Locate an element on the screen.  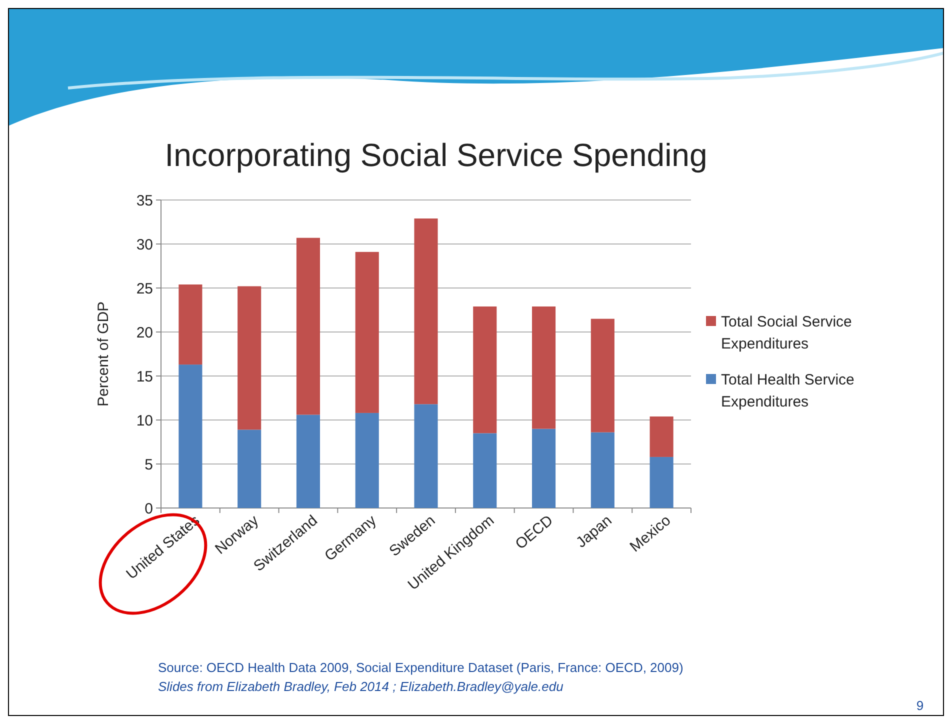
y-tick-label: 20 is located at coordinates (144, 333).